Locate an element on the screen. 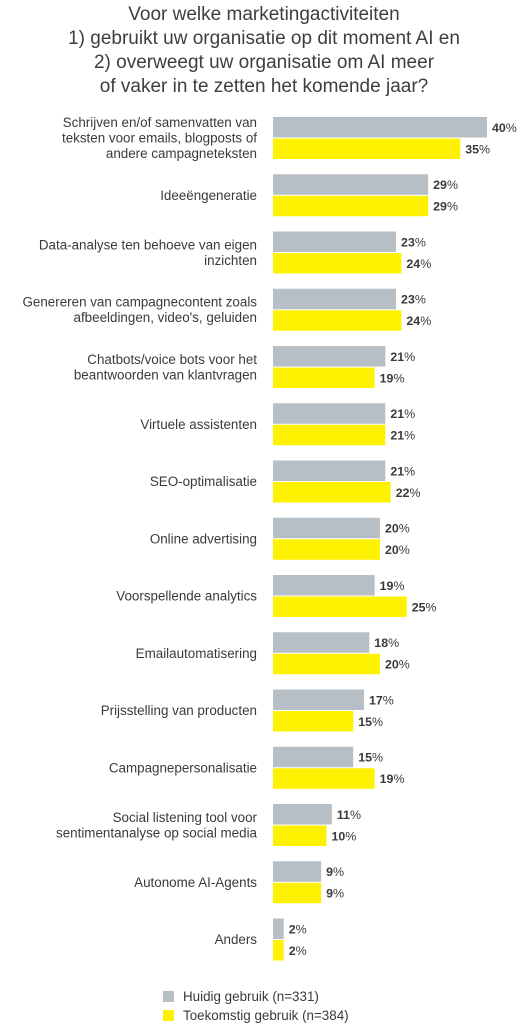 This screenshot has width=528, height=1025. value-number: 24 is located at coordinates (413, 264).